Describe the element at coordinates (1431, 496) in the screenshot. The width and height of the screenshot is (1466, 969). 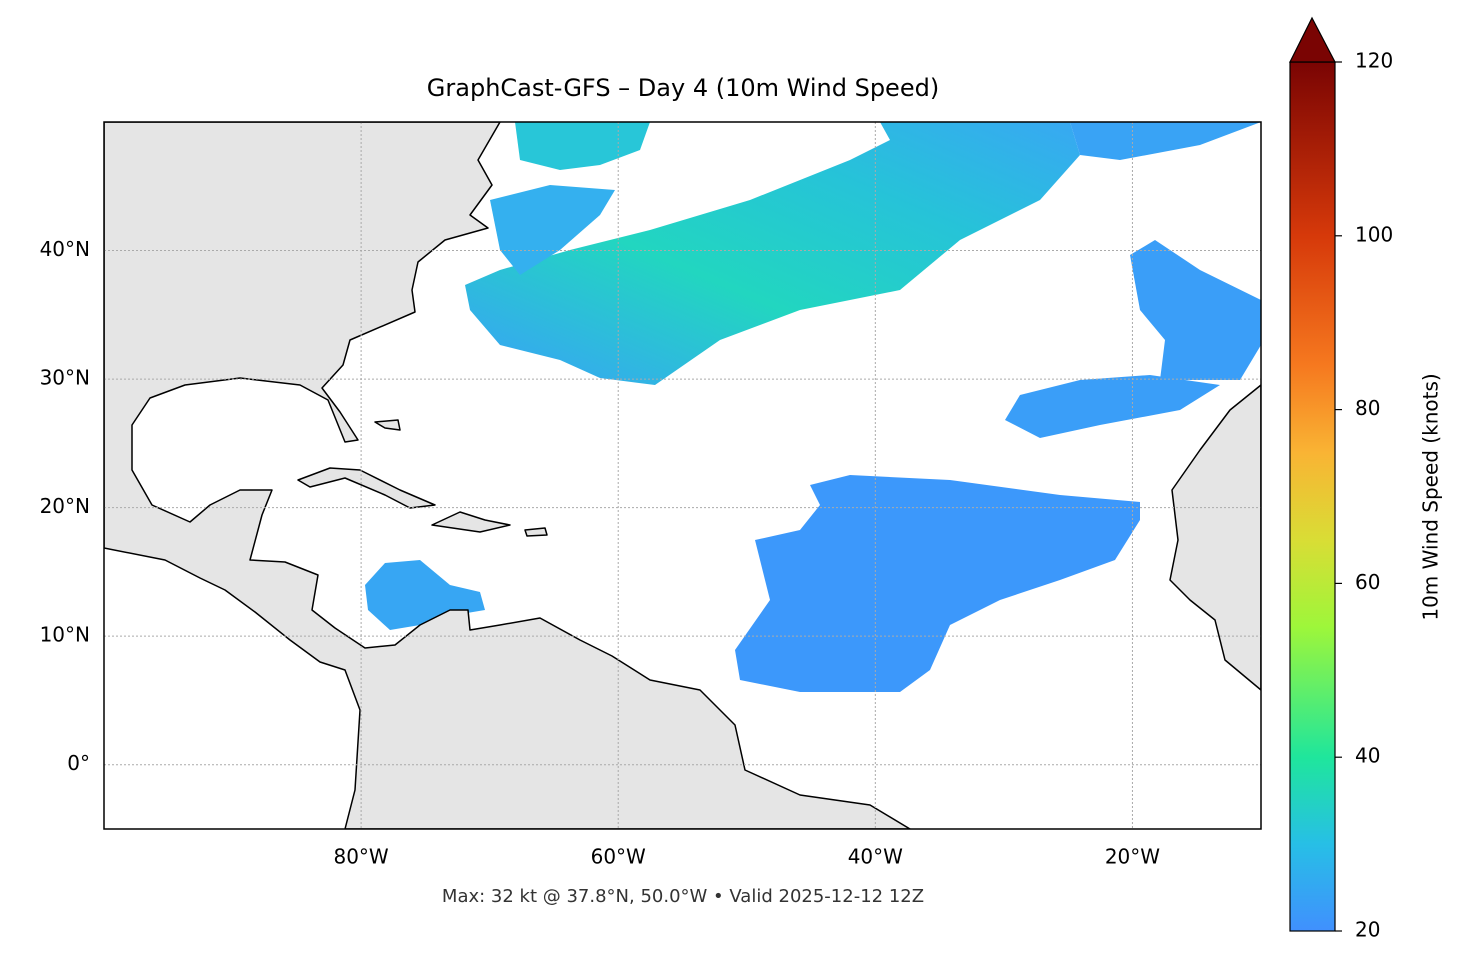
I see `colorbar-label: 10m Wind Speed (knots)` at that location.